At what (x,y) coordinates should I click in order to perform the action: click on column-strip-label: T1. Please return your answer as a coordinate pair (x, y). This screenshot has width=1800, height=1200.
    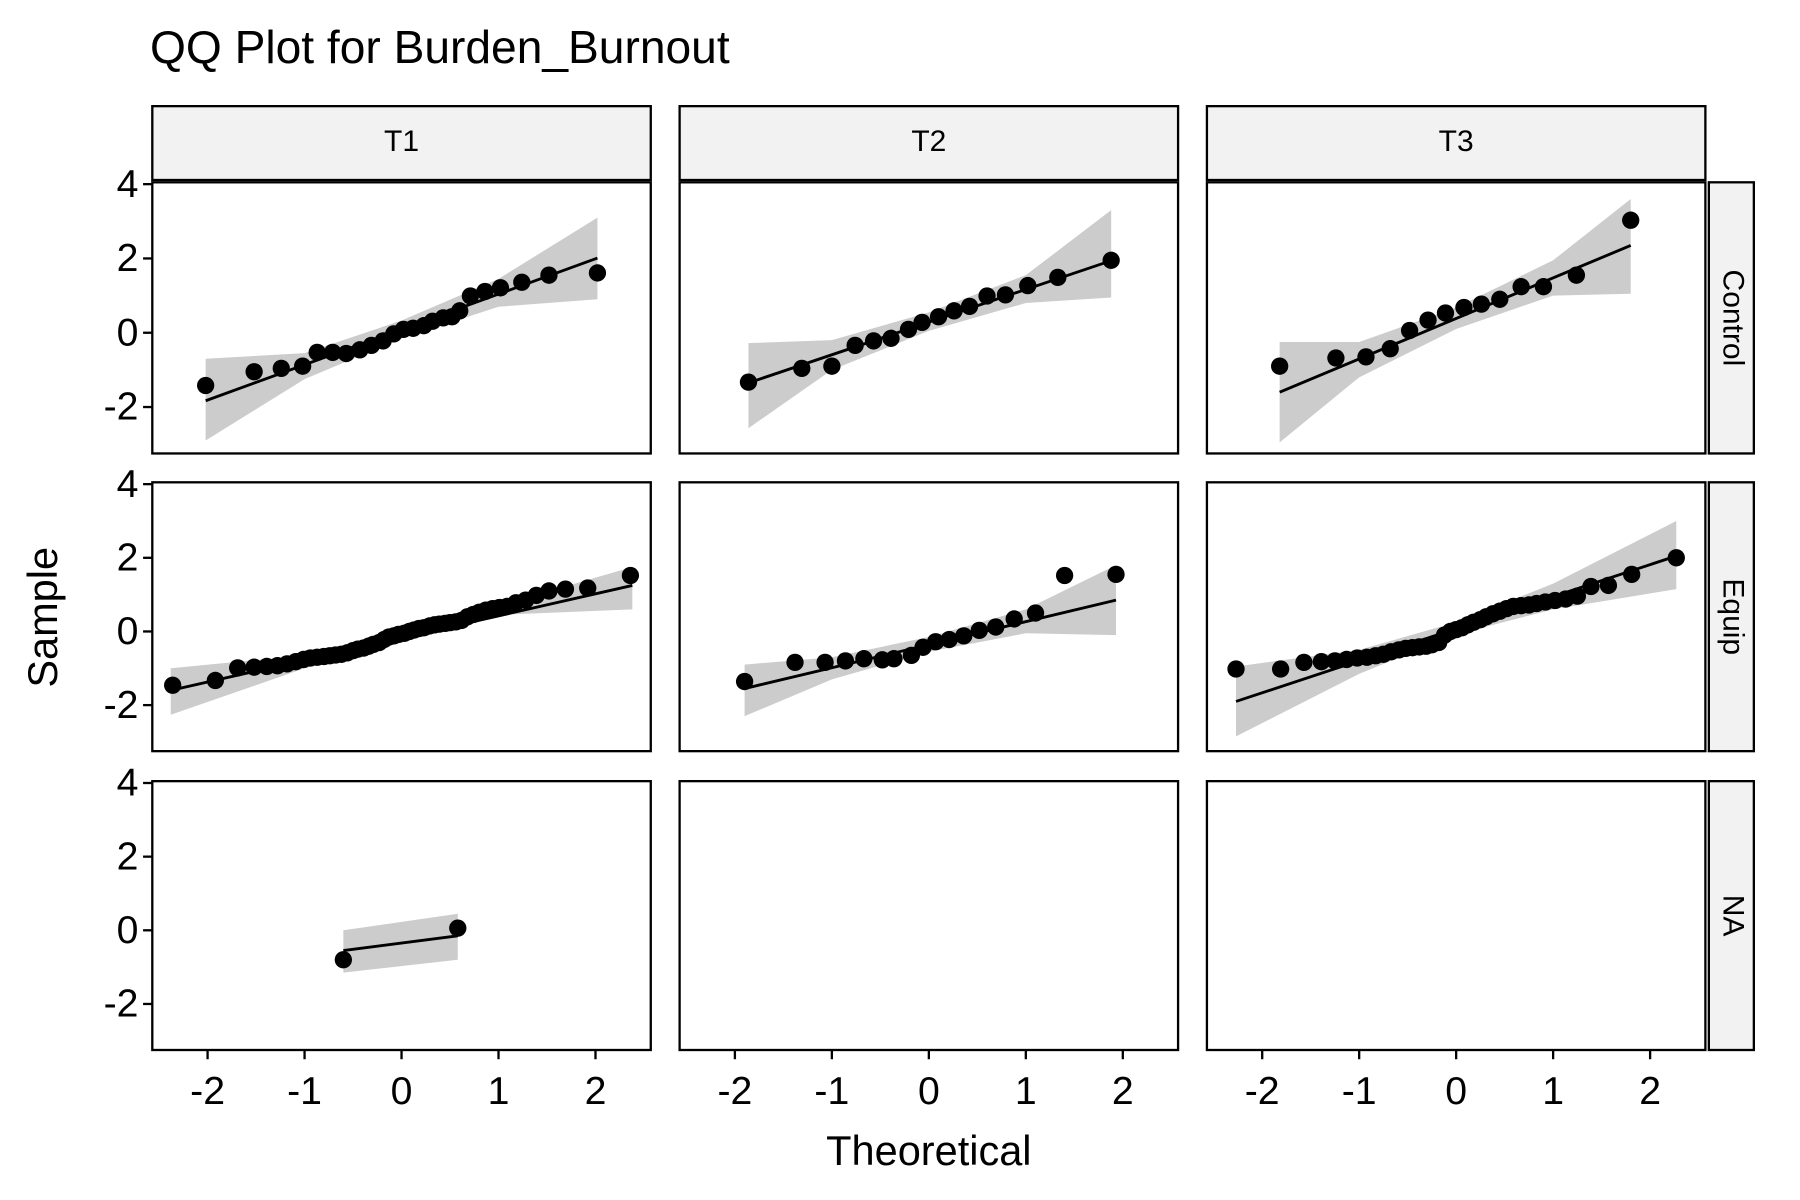
    Looking at the image, I should click on (401, 141).